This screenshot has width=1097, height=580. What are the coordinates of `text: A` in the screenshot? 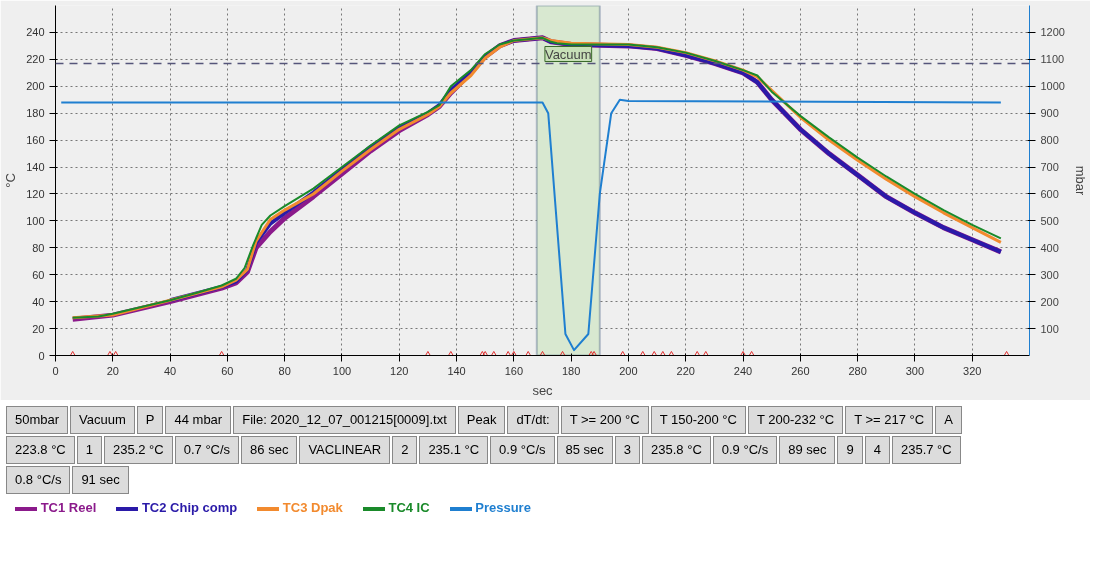 It's located at (948, 420).